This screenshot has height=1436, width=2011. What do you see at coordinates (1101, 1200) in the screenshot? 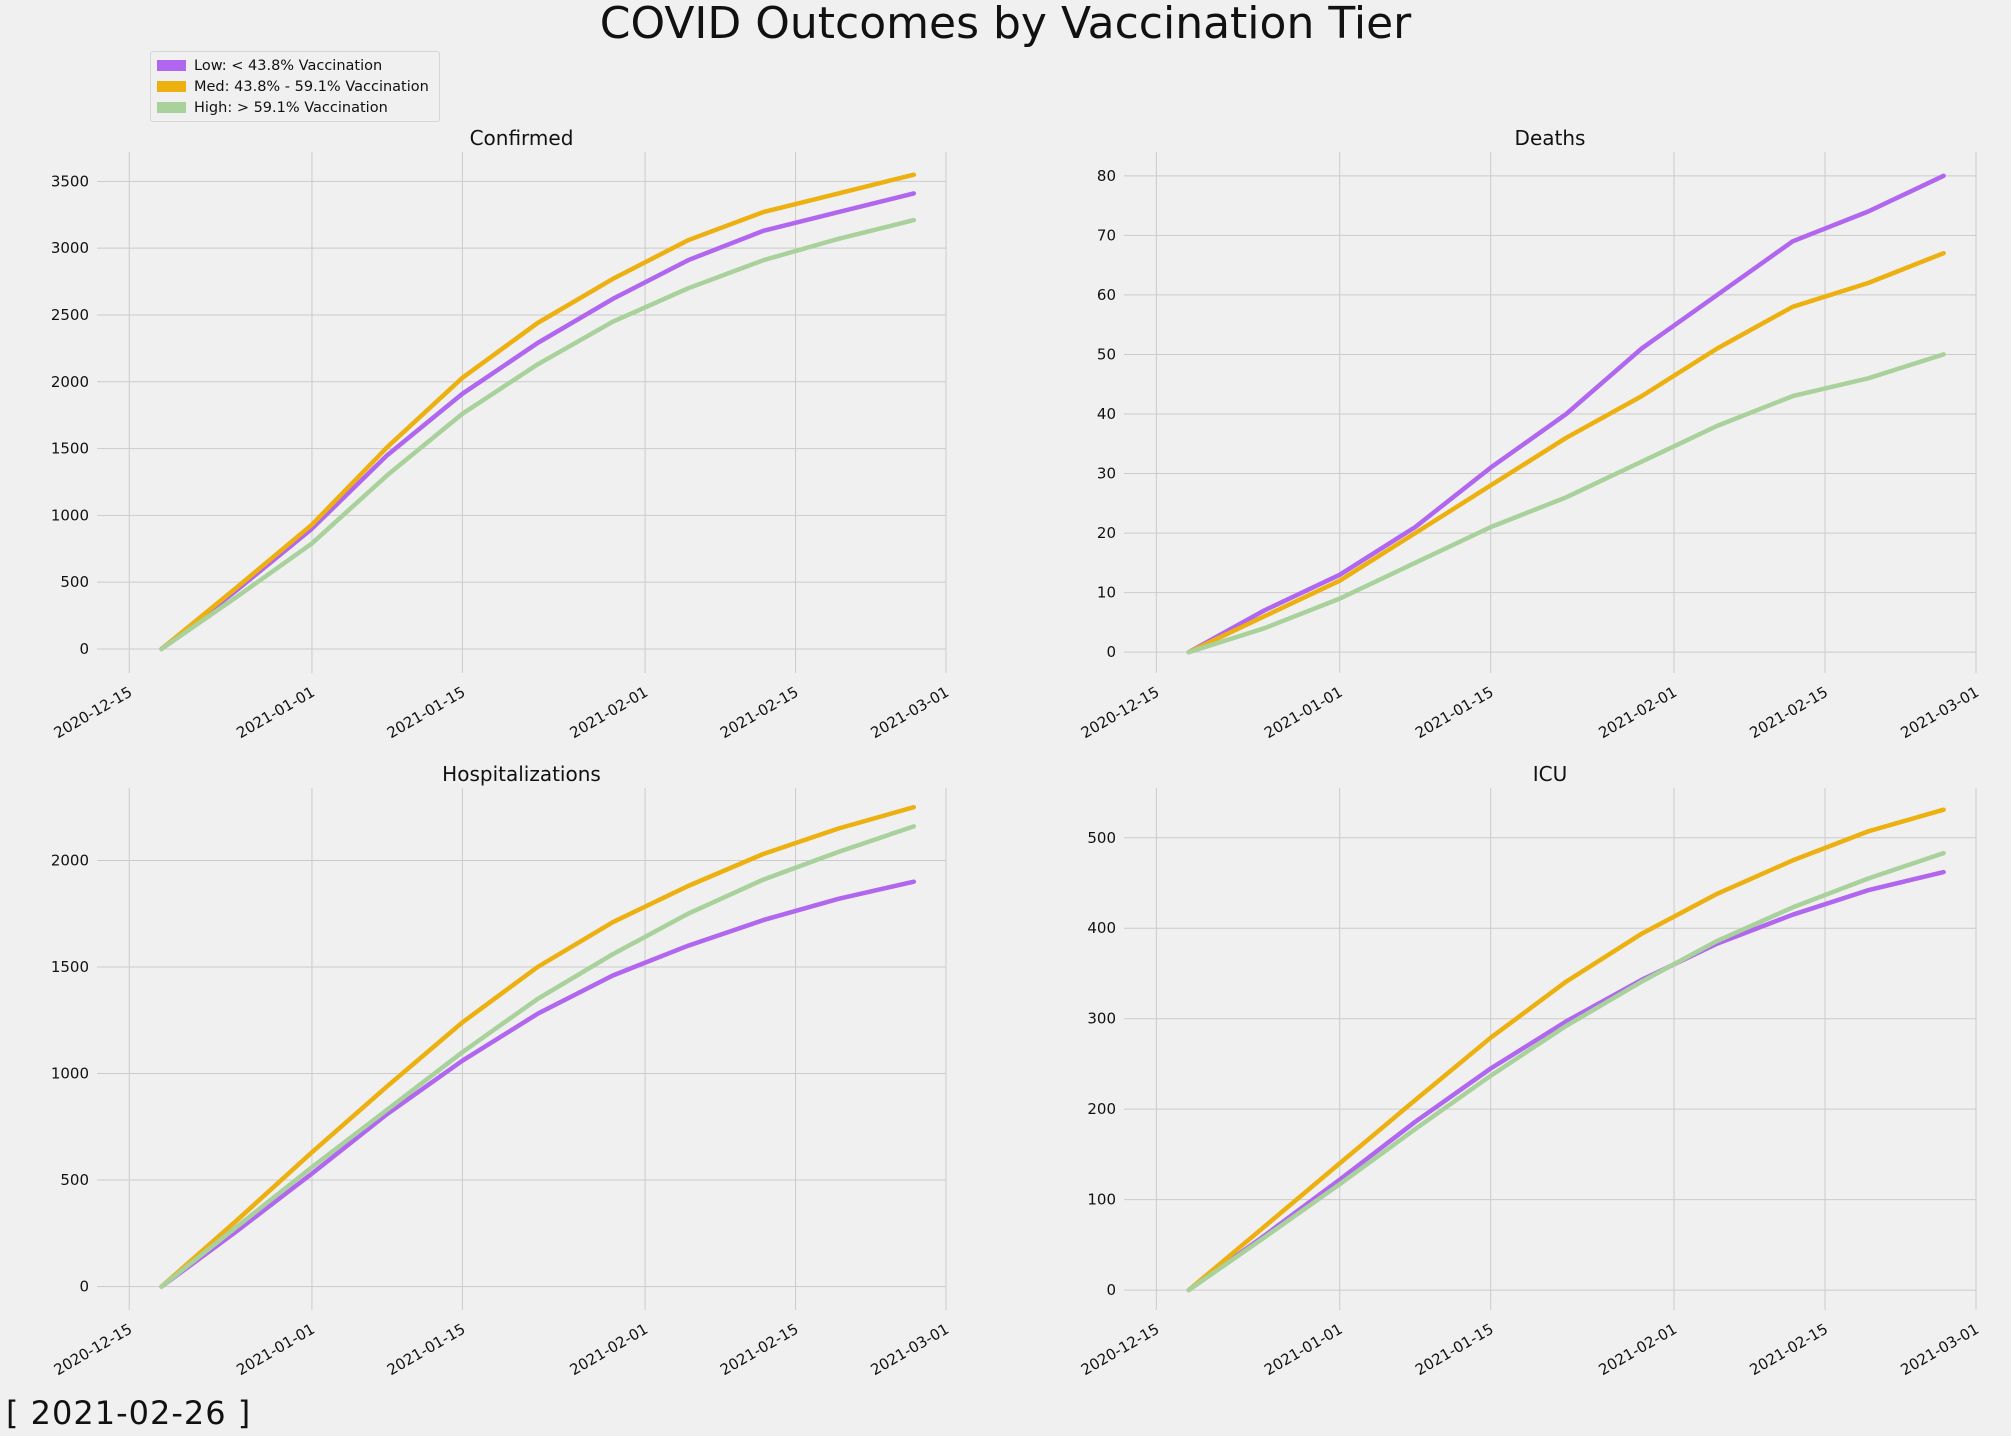
I see `y-tick-label: 100` at bounding box center [1101, 1200].